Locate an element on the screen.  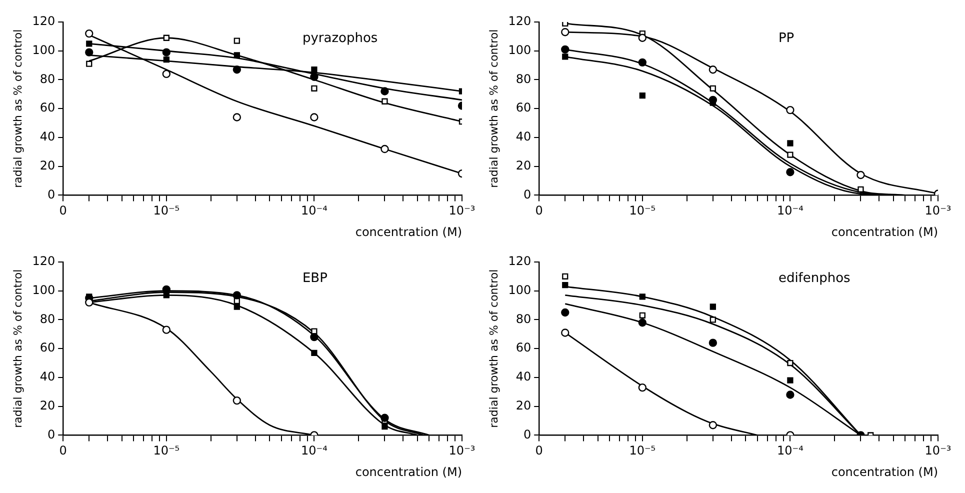
text: EBP is located at coordinates (315, 278).